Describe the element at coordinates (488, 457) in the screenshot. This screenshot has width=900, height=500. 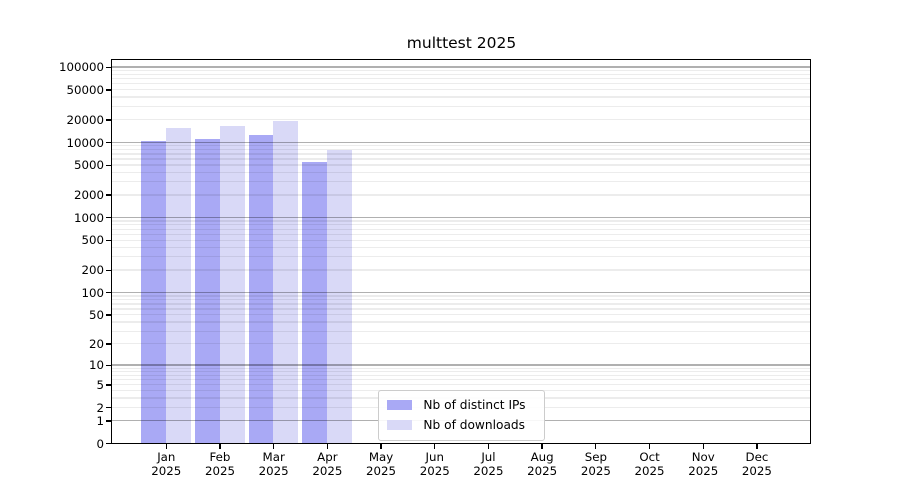
I see `x-tick-label-line: Jul` at that location.